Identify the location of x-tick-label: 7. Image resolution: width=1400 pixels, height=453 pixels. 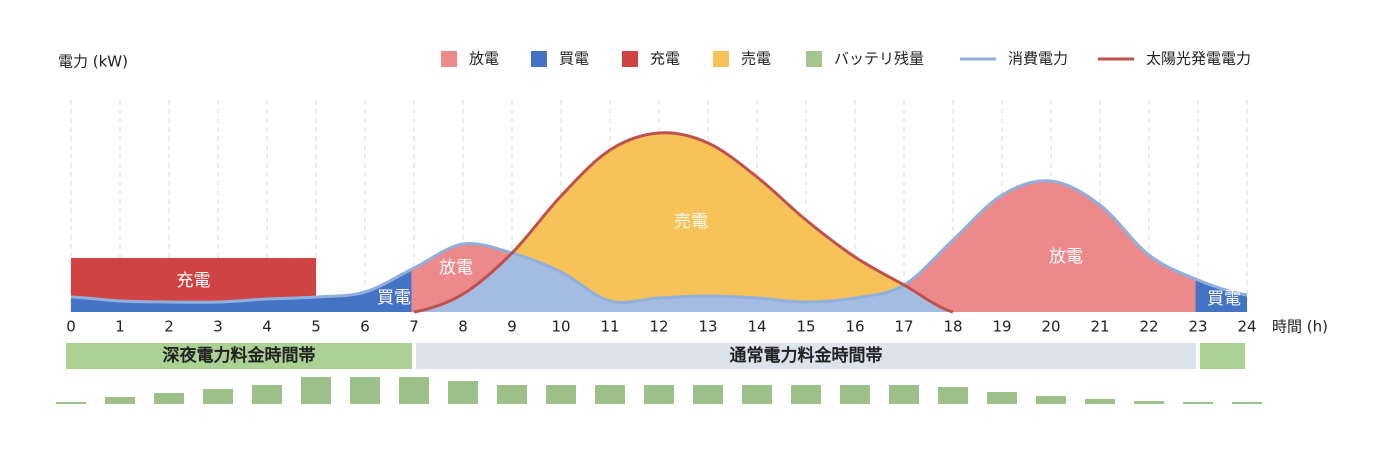
(414, 327).